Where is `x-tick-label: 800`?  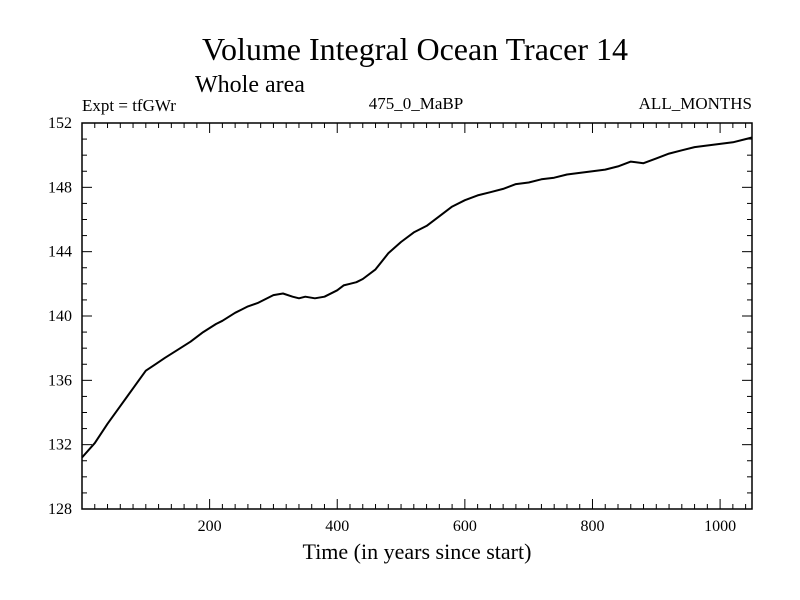 x-tick-label: 800 is located at coordinates (592, 526).